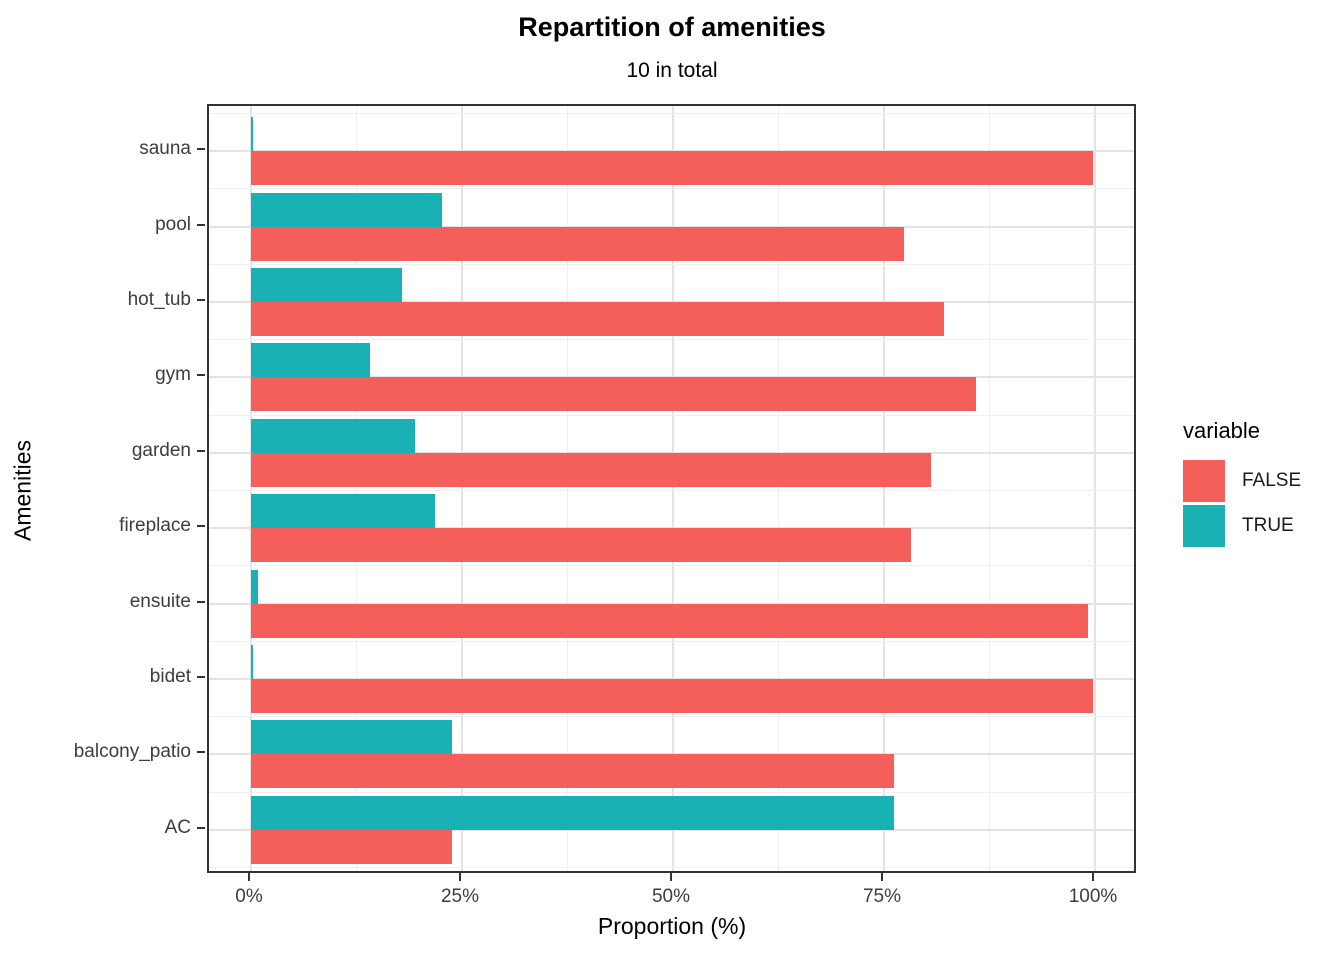  Describe the element at coordinates (1272, 480) in the screenshot. I see `legend-label-false: FALSE` at that location.